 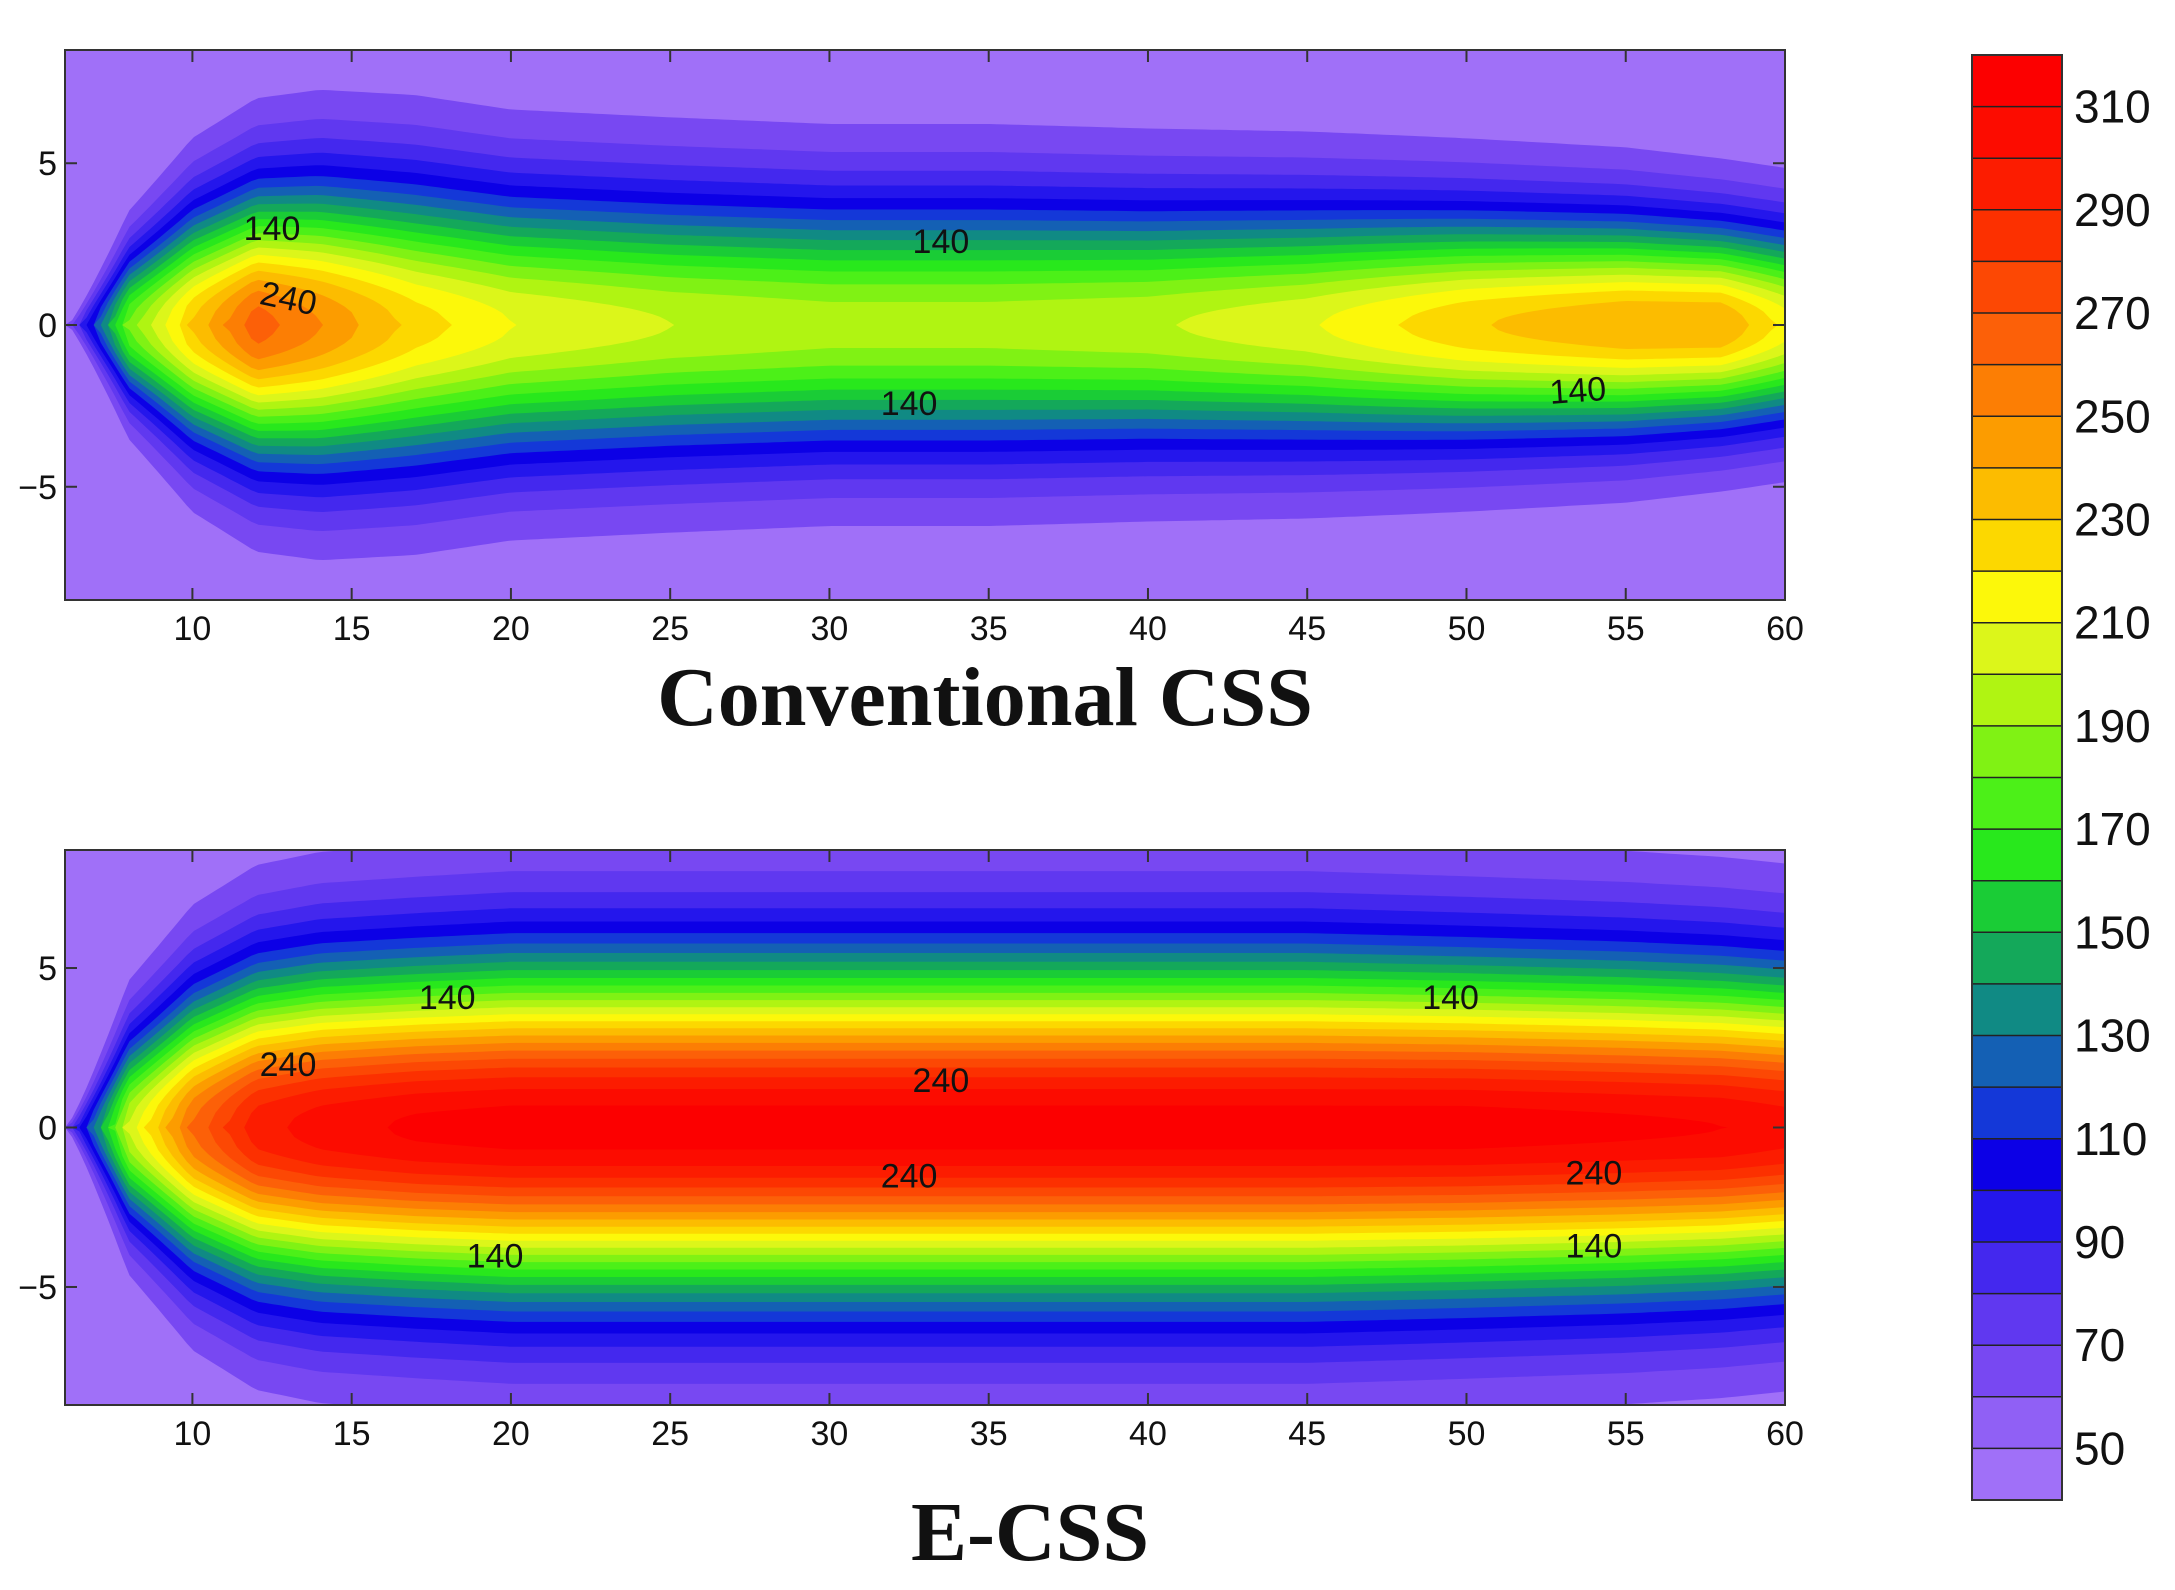 What do you see at coordinates (1030, 1532) in the screenshot?
I see `e-css-title: E-CSS` at bounding box center [1030, 1532].